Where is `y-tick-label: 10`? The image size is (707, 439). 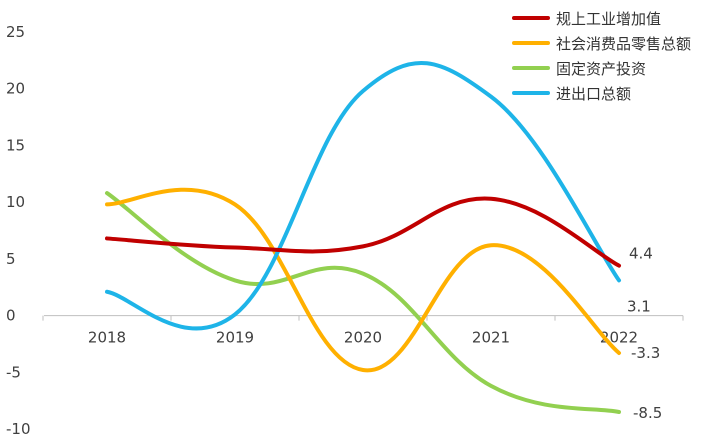 y-tick-label: 10 is located at coordinates (15, 202).